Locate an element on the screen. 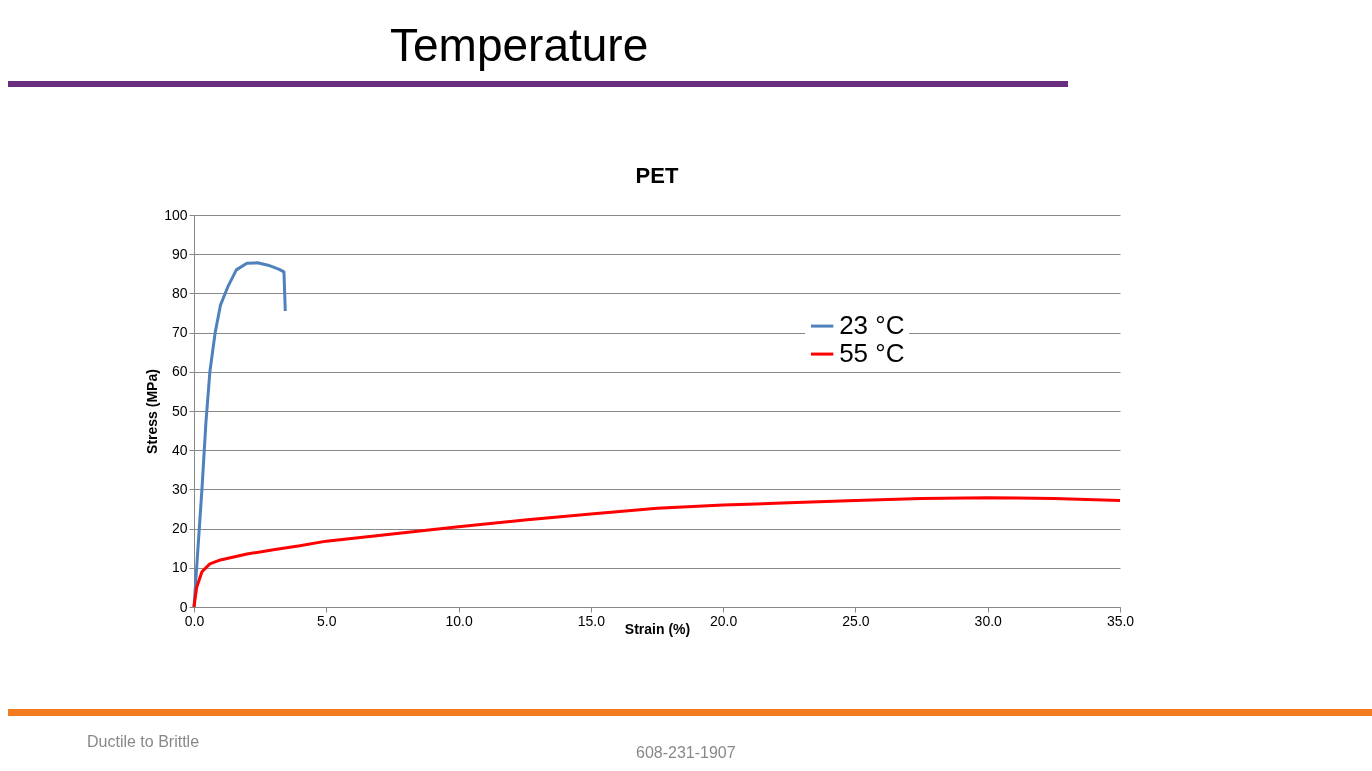 The height and width of the screenshot is (771, 1372). x-tick-label: 15.0 is located at coordinates (591, 620).